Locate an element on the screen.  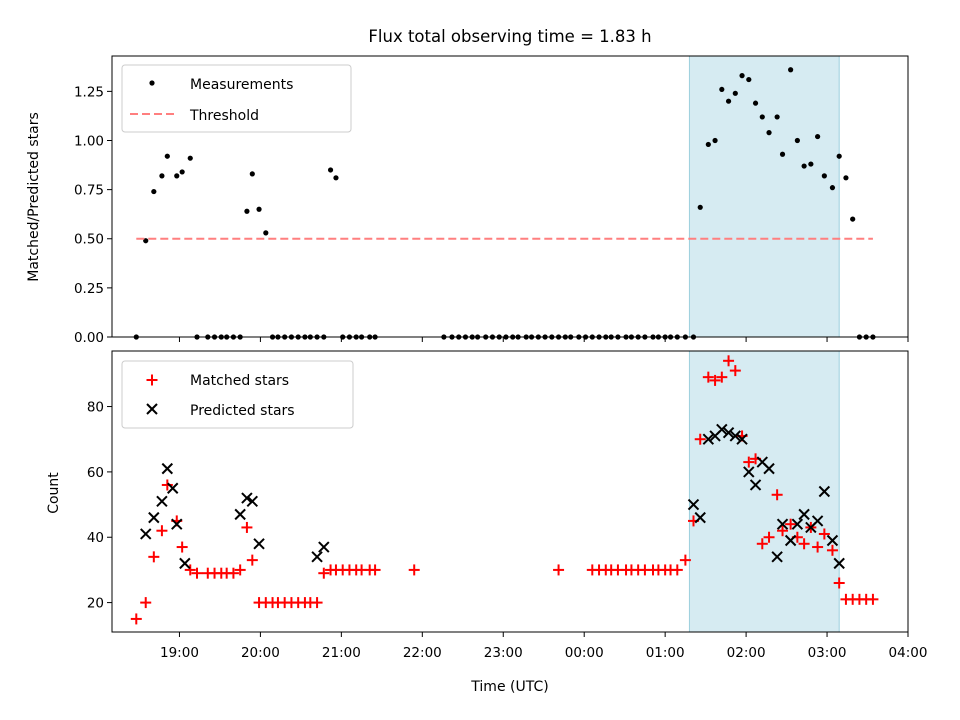
bottom-highlight-span is located at coordinates (764, 491).